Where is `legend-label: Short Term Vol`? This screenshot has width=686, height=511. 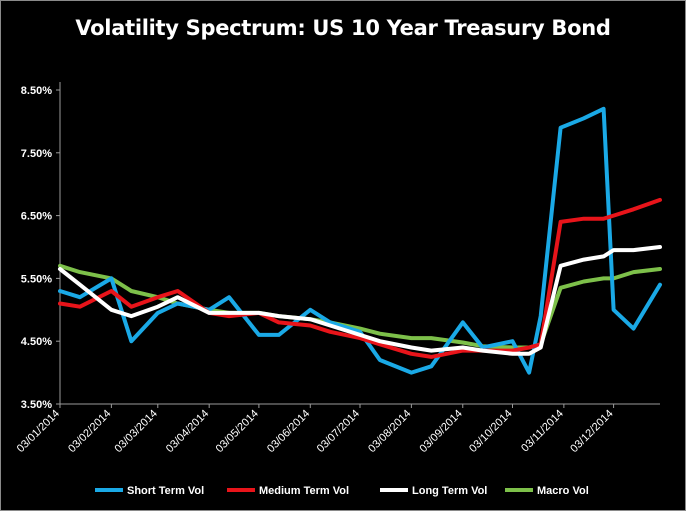 legend-label: Short Term Vol is located at coordinates (165, 491).